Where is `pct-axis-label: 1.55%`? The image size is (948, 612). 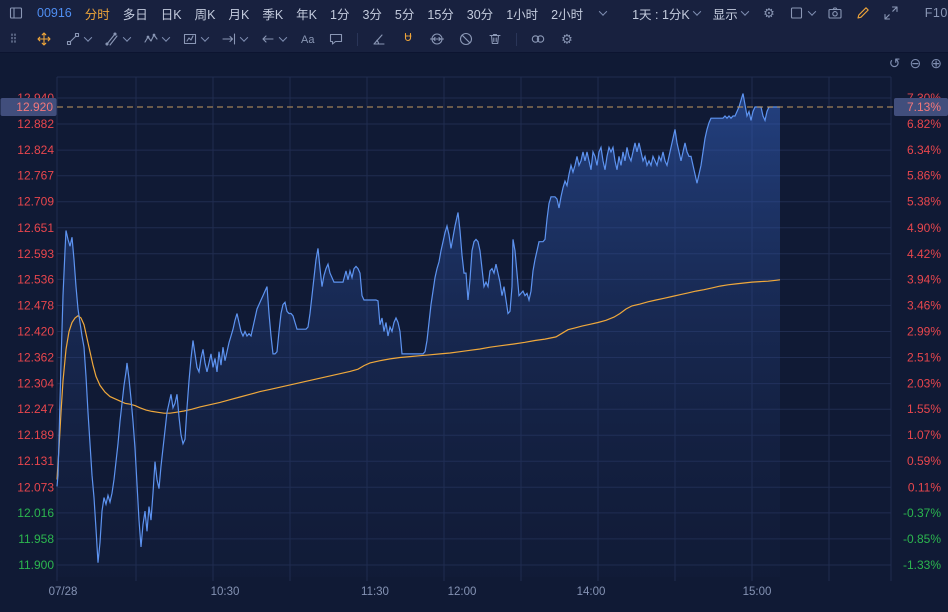
pct-axis-label: 1.55% is located at coordinates (924, 409).